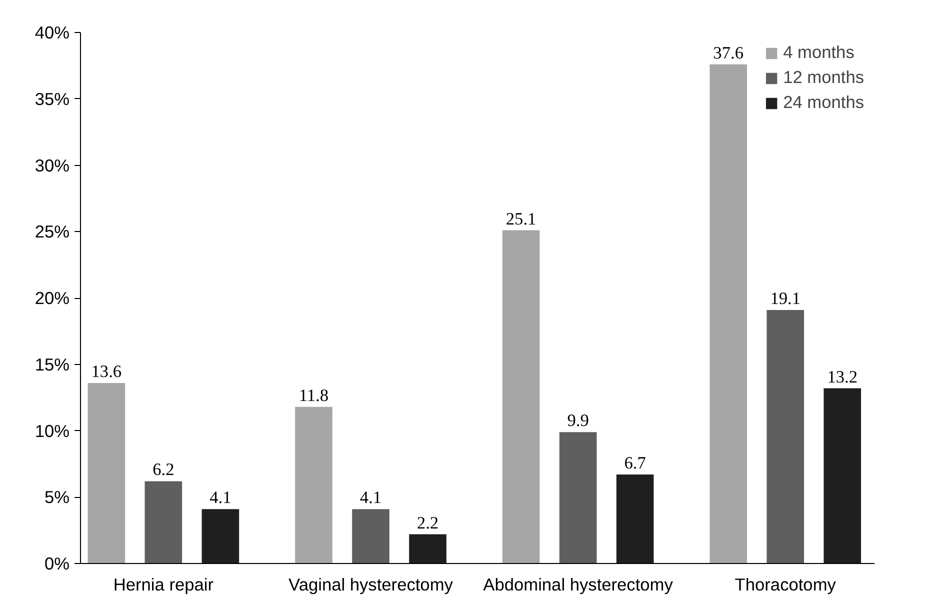 Image resolution: width=944 pixels, height=603 pixels. Describe the element at coordinates (52, 364) in the screenshot. I see `y-tick-label: 15%` at that location.